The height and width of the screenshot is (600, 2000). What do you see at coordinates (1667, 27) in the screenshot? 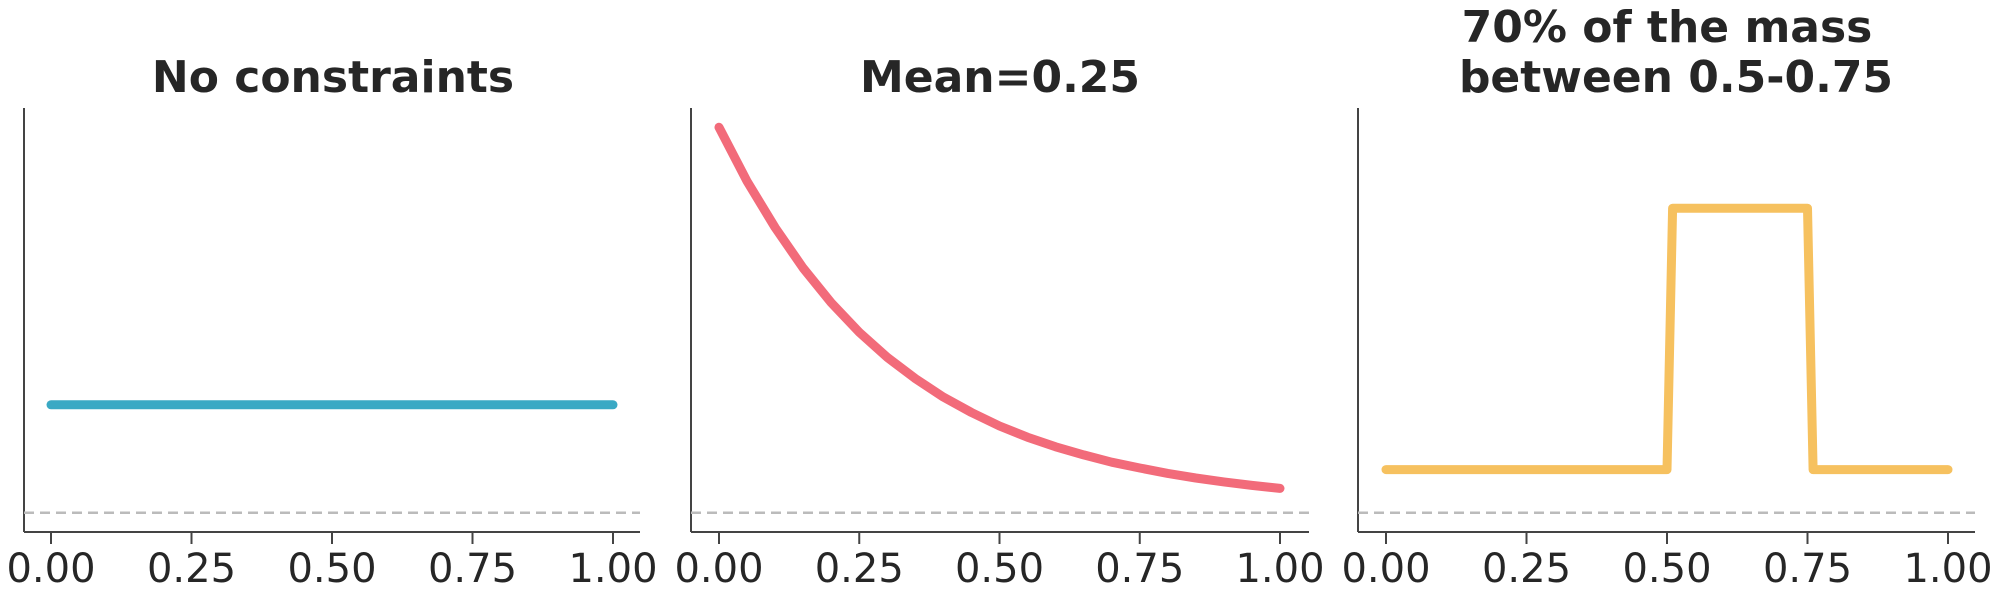
I see `subplot-title: 70% of the mass` at bounding box center [1667, 27].